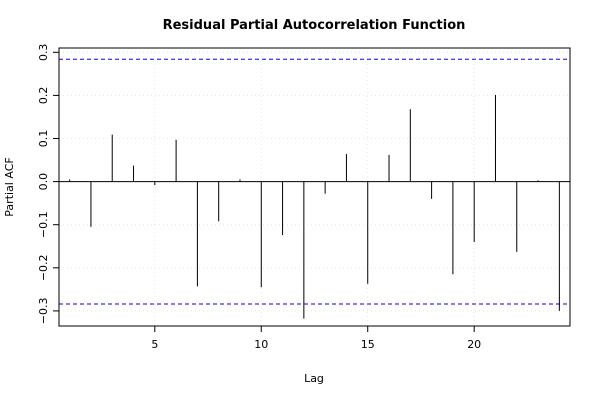  I want to click on y-tick-label-6: 0.3, so click(43, 53).